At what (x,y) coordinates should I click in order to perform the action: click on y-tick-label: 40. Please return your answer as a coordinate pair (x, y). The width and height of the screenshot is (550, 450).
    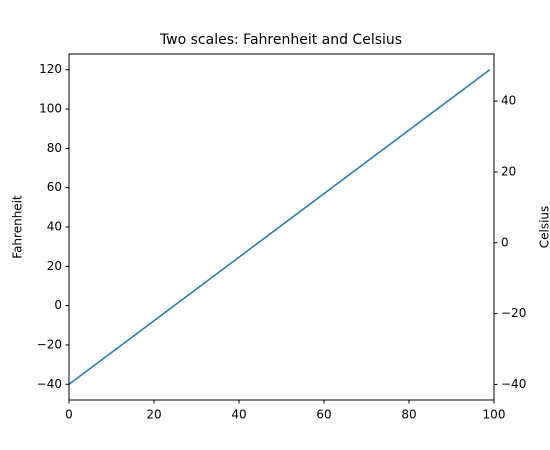
    Looking at the image, I should click on (54, 227).